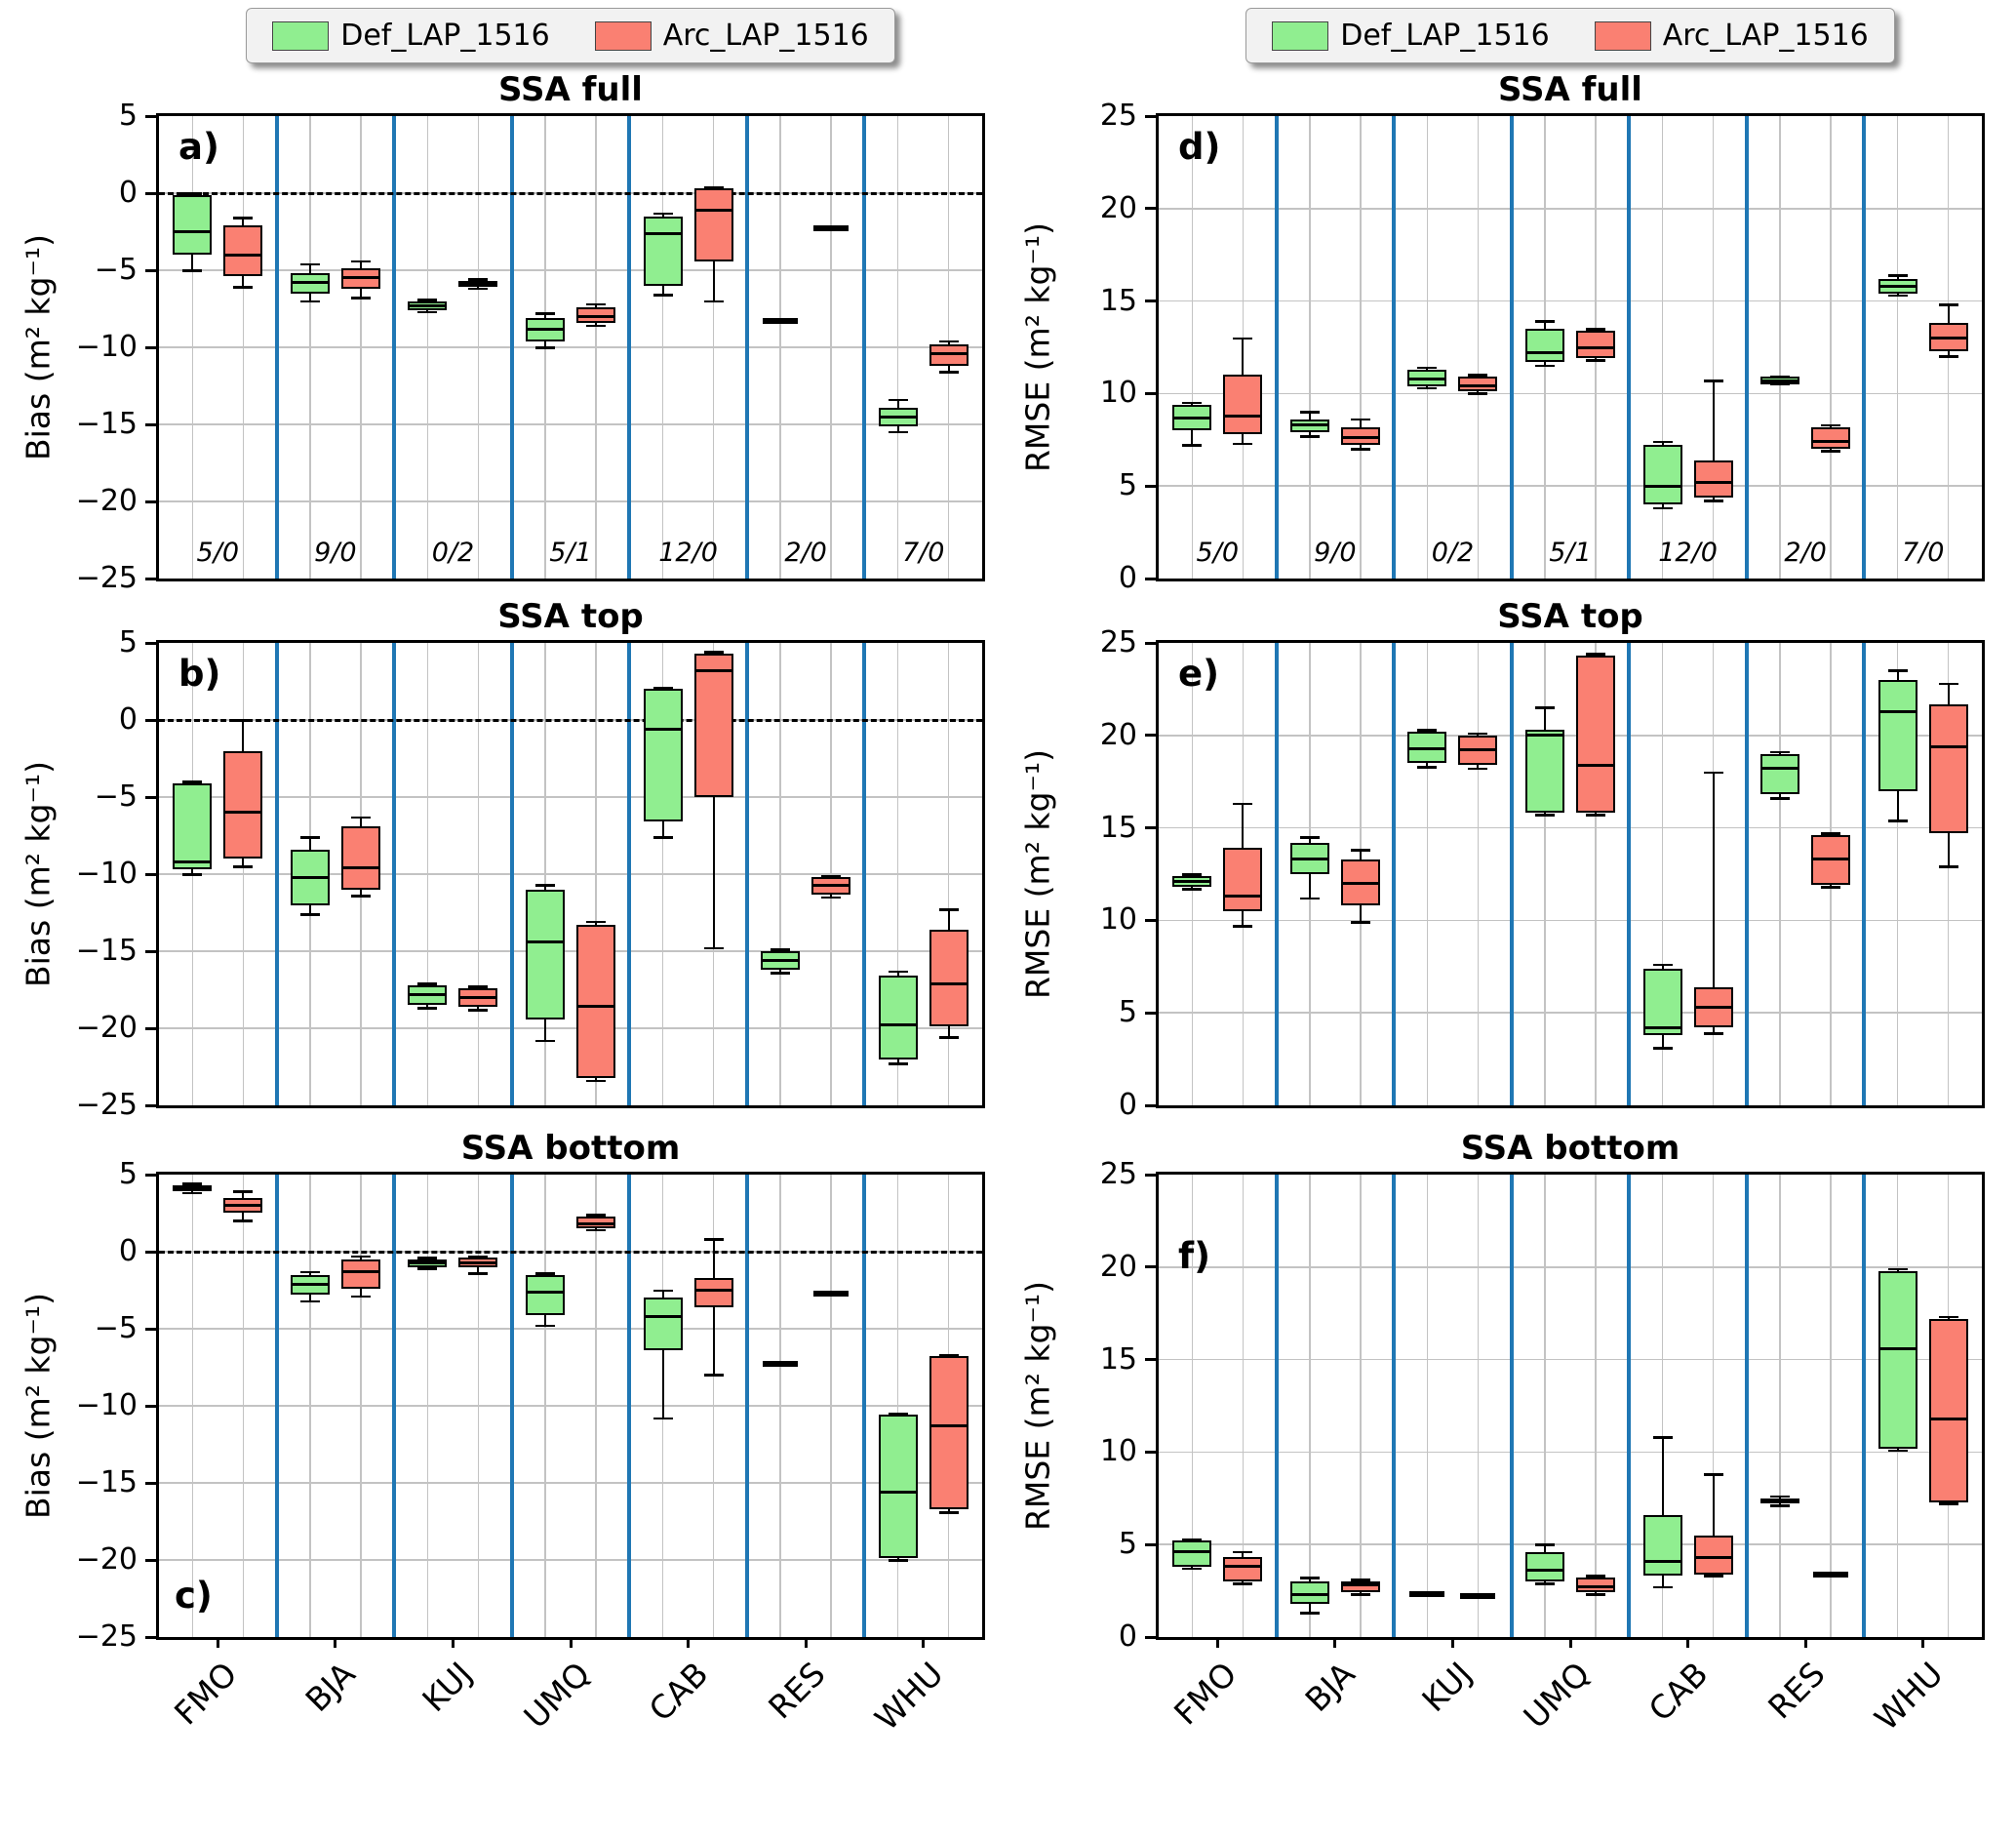  Describe the element at coordinates (1360, 438) in the screenshot. I see `box-arc-BJA-median` at that location.